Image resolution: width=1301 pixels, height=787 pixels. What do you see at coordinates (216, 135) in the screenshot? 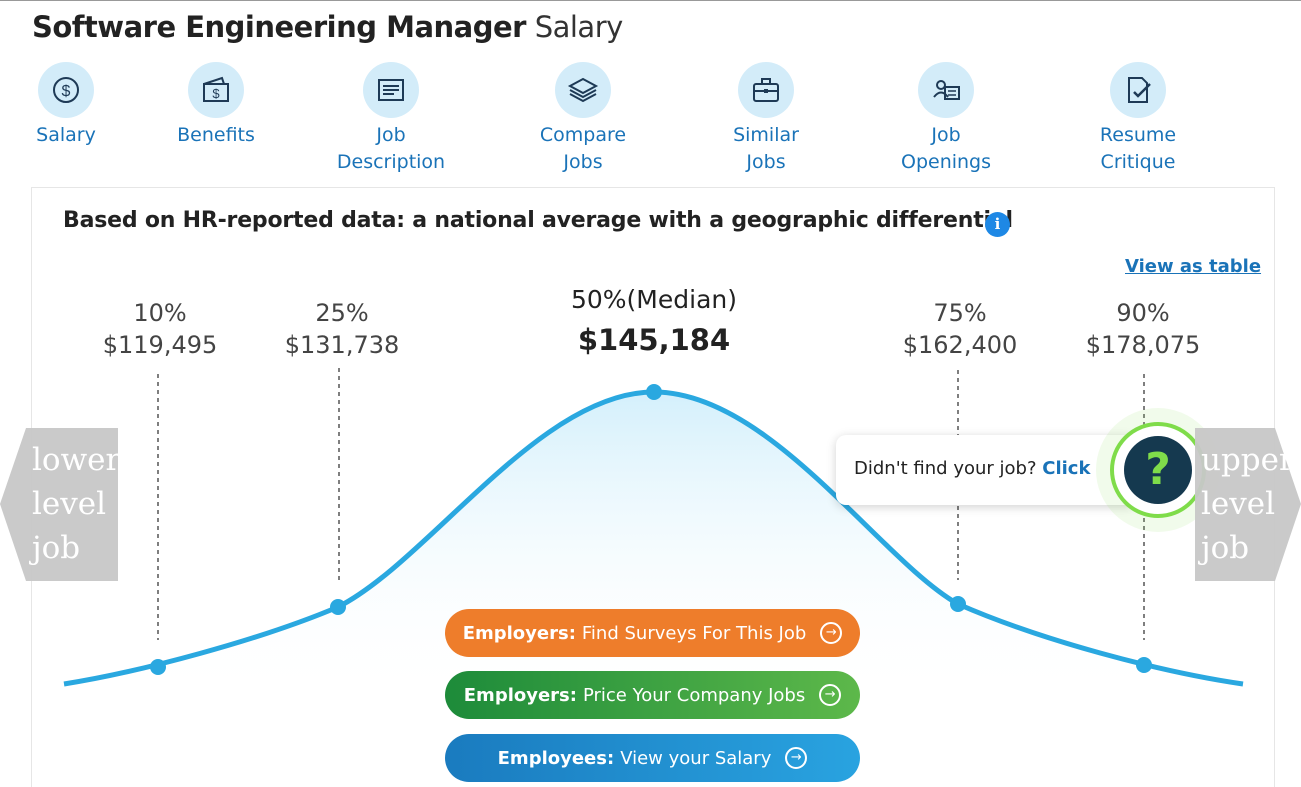
I see `nav-benefits-label: Benefits` at bounding box center [216, 135].